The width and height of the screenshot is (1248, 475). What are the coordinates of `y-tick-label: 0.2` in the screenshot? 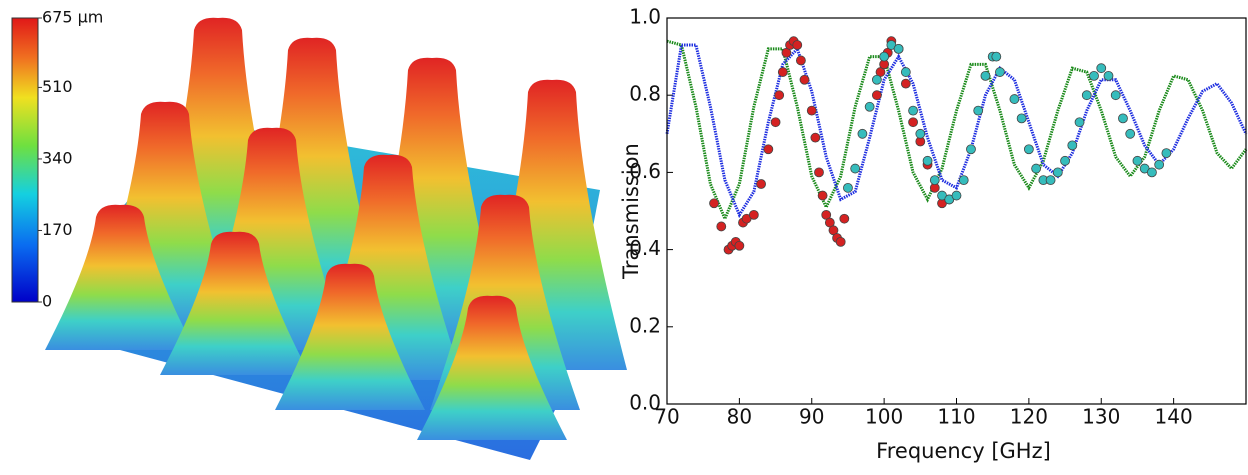 It's located at (645, 325).